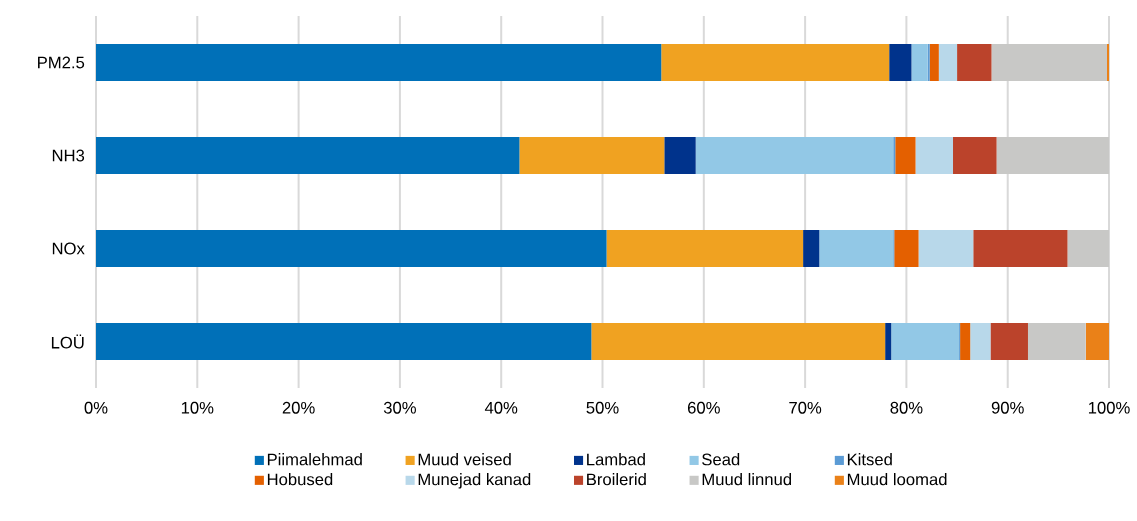 This screenshot has height=521, width=1137. What do you see at coordinates (747, 479) in the screenshot?
I see `legend-label: Muud linnud` at bounding box center [747, 479].